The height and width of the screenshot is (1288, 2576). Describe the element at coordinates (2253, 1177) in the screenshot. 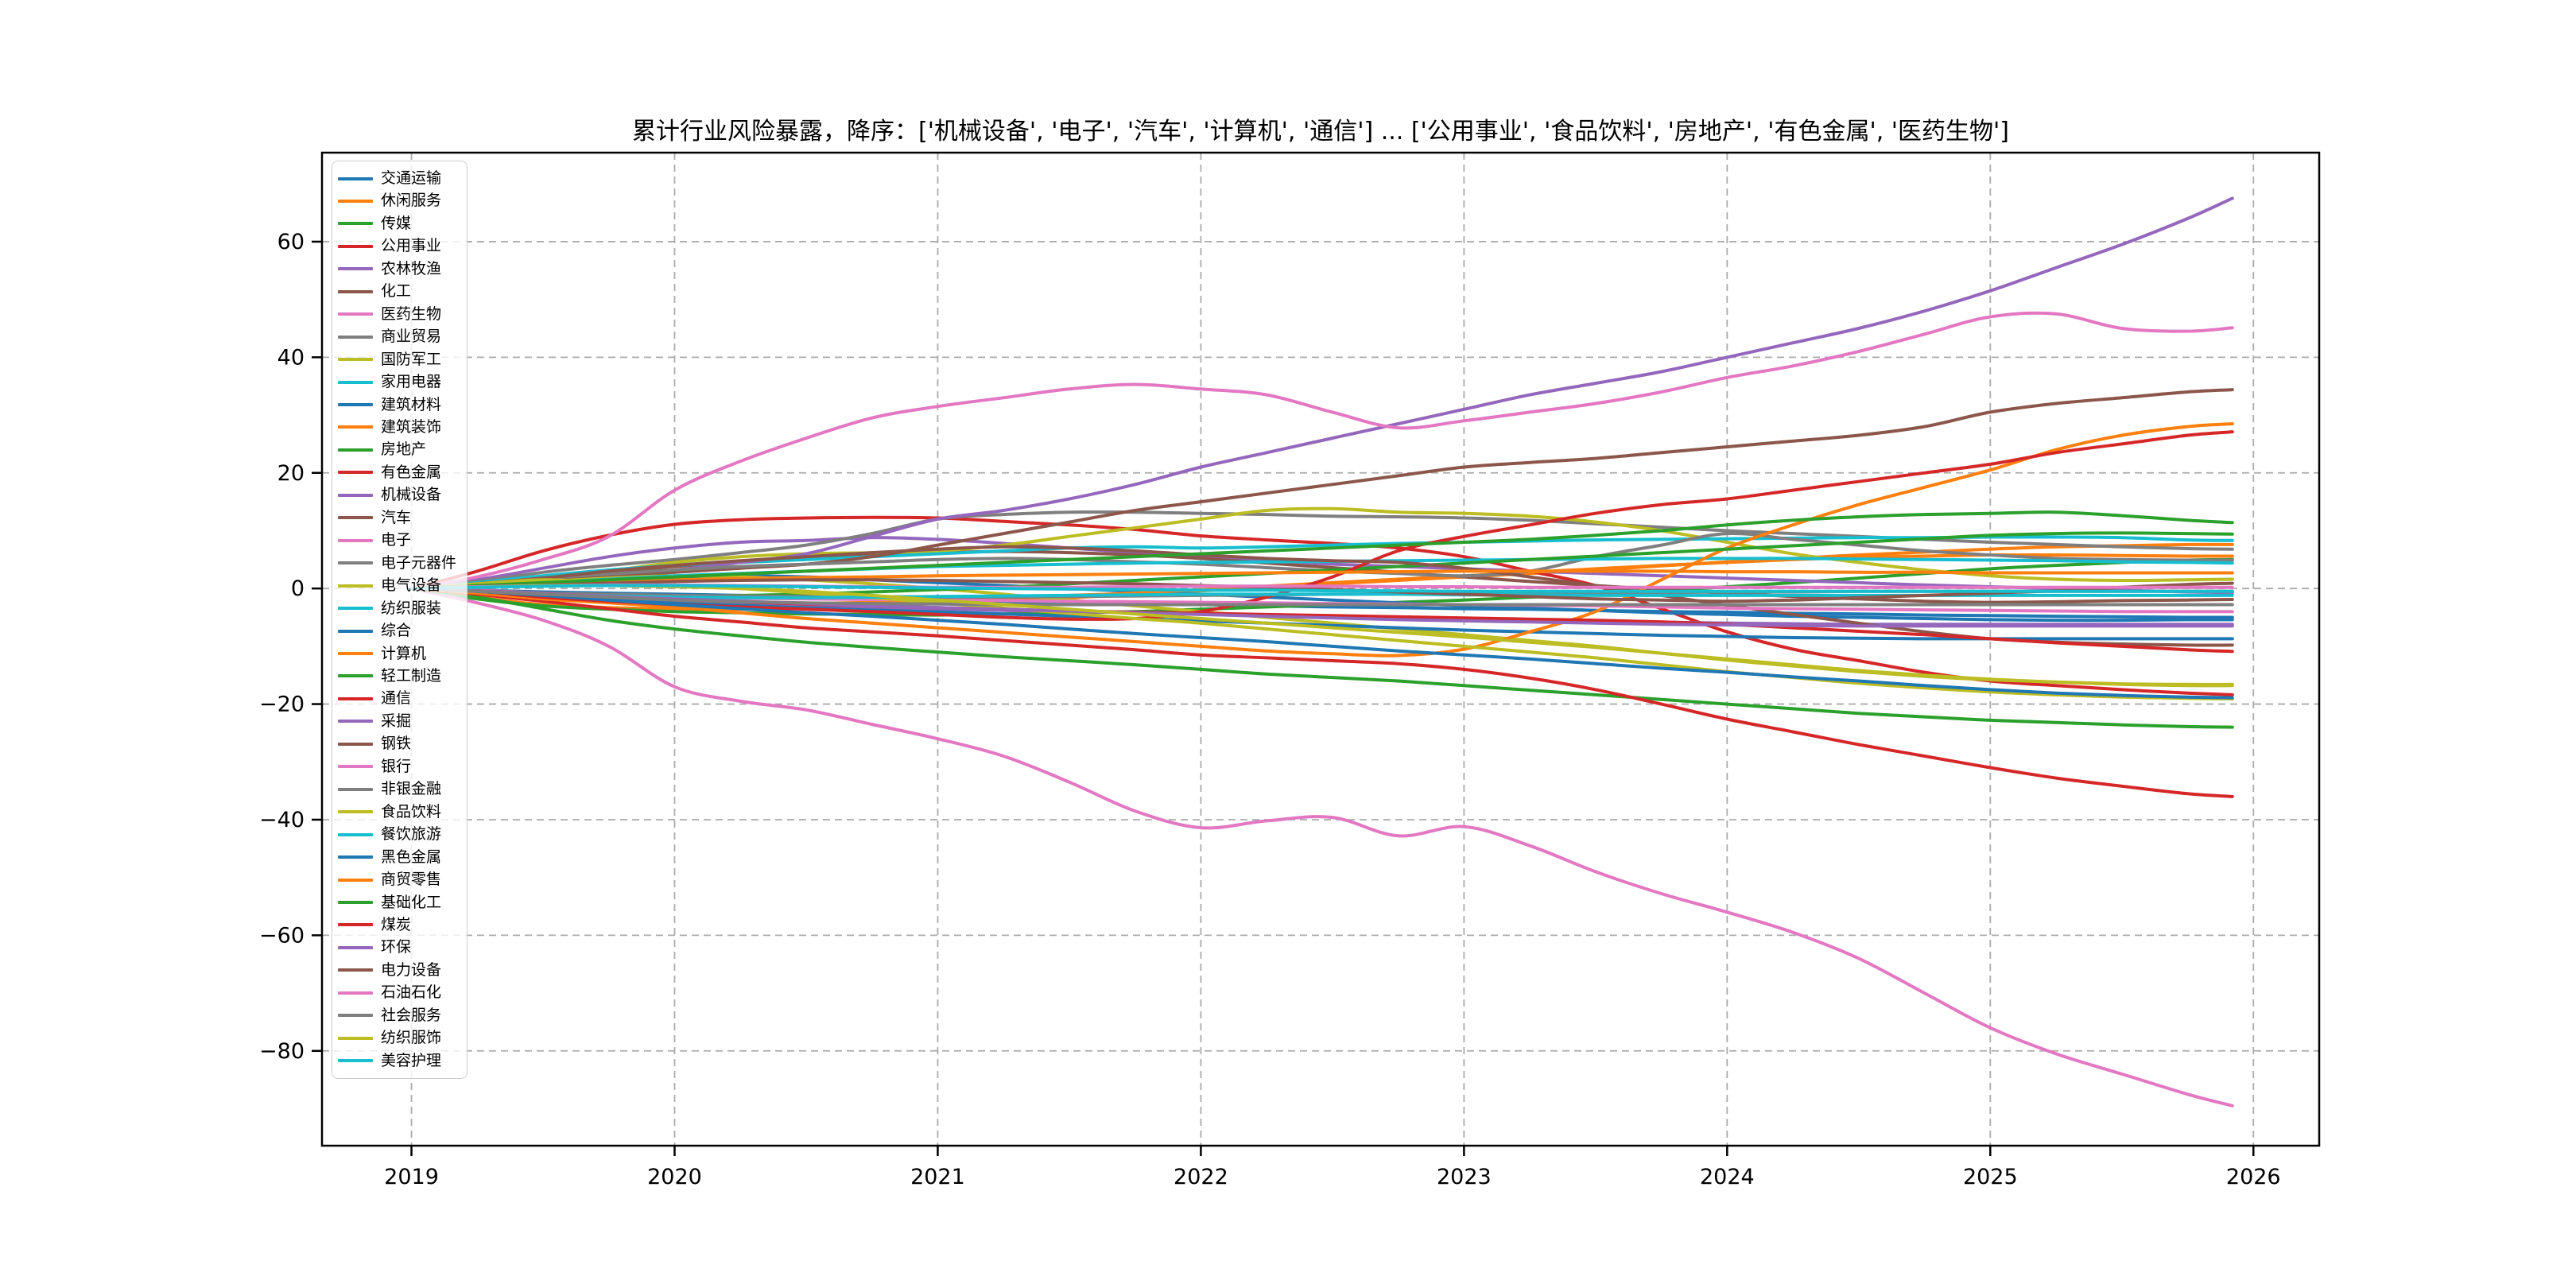

I see `x-tick-label: 2026` at that location.